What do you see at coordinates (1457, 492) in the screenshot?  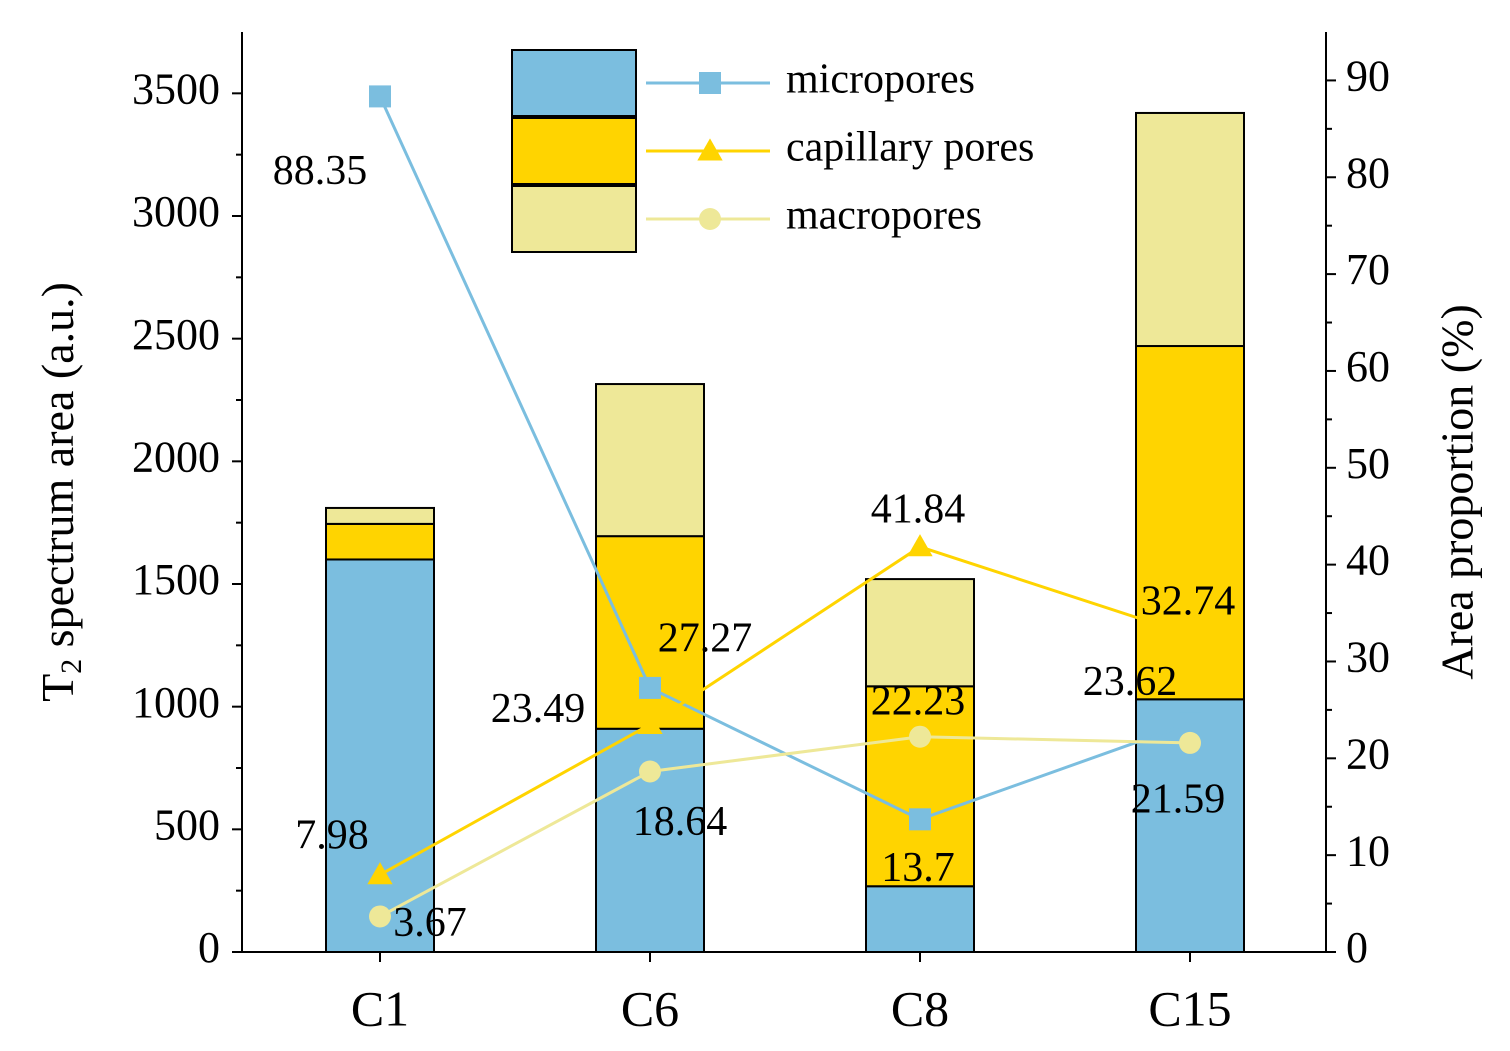 I see `right-axis-title: Area proportion (%)` at bounding box center [1457, 492].